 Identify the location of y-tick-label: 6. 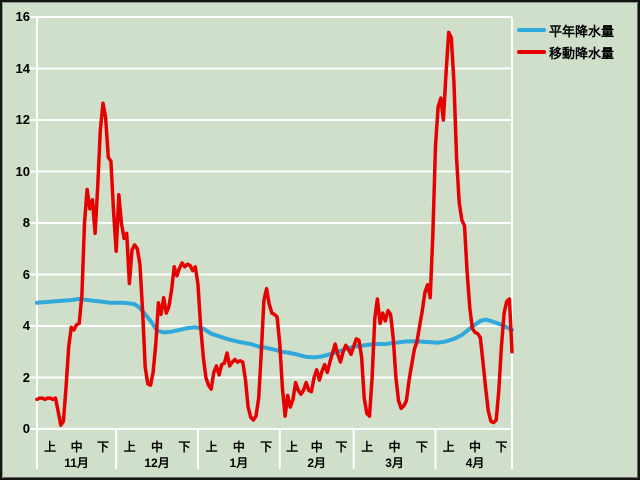
(26, 274).